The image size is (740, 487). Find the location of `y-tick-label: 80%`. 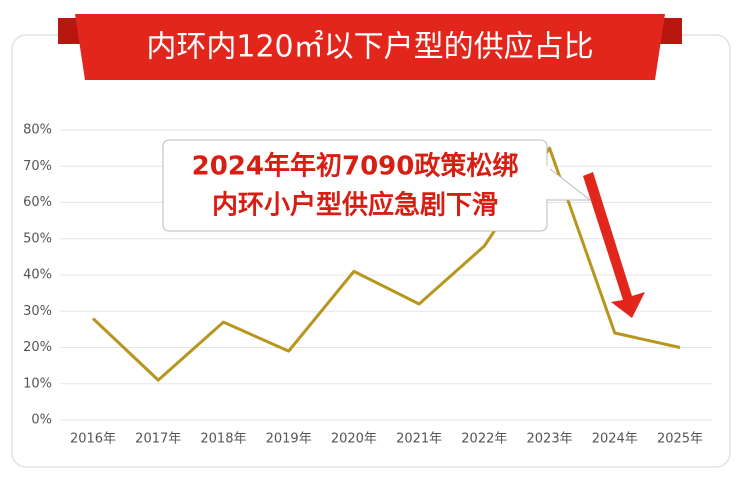

y-tick-label: 80% is located at coordinates (37, 130).